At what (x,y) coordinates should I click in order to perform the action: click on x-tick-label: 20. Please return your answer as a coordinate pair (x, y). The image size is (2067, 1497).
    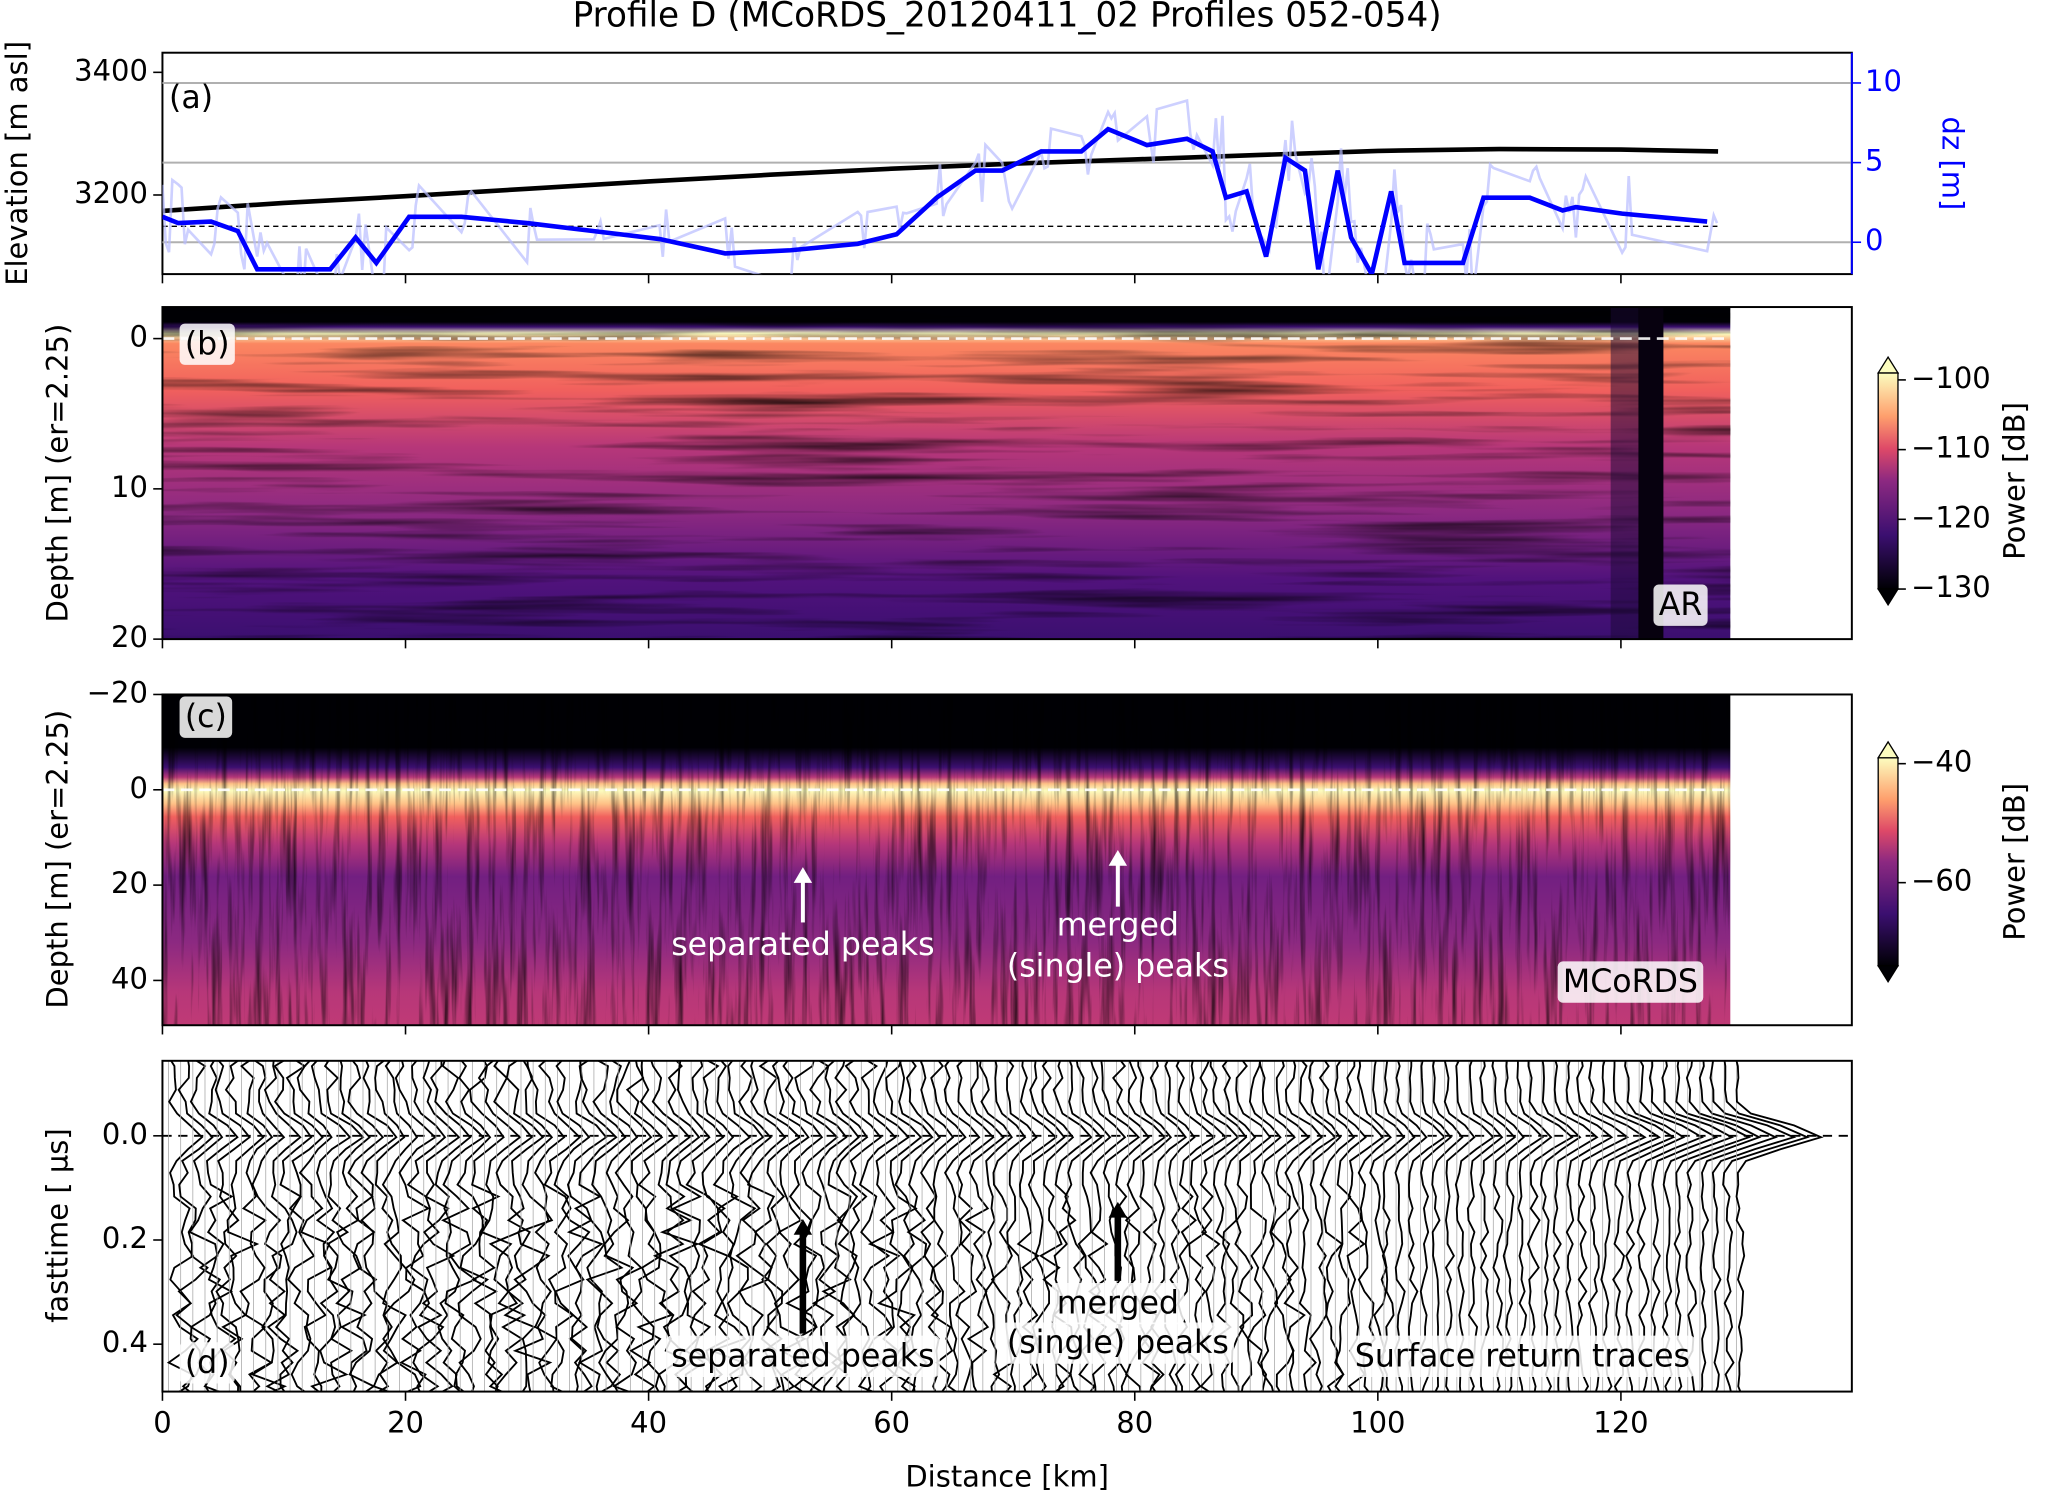
    Looking at the image, I should click on (405, 1423).